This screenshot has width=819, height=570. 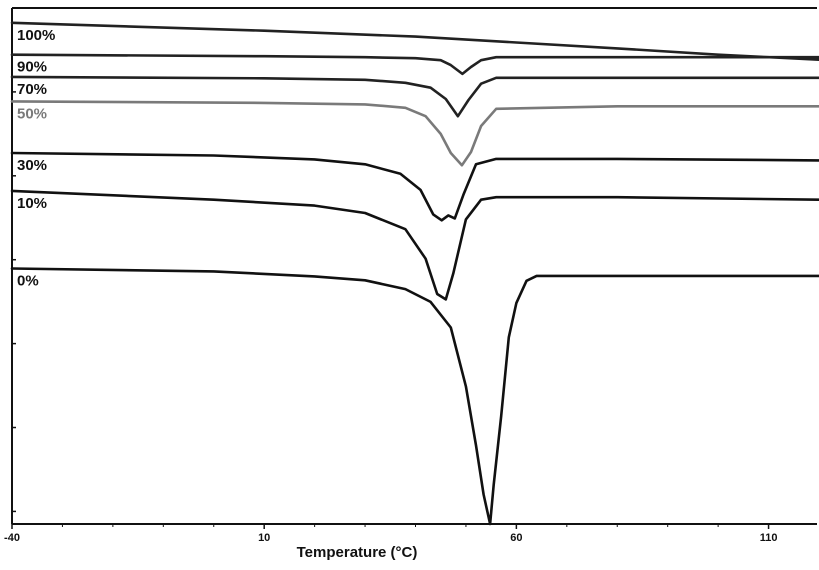 What do you see at coordinates (414, 186) in the screenshot?
I see `series-line-30-pct` at bounding box center [414, 186].